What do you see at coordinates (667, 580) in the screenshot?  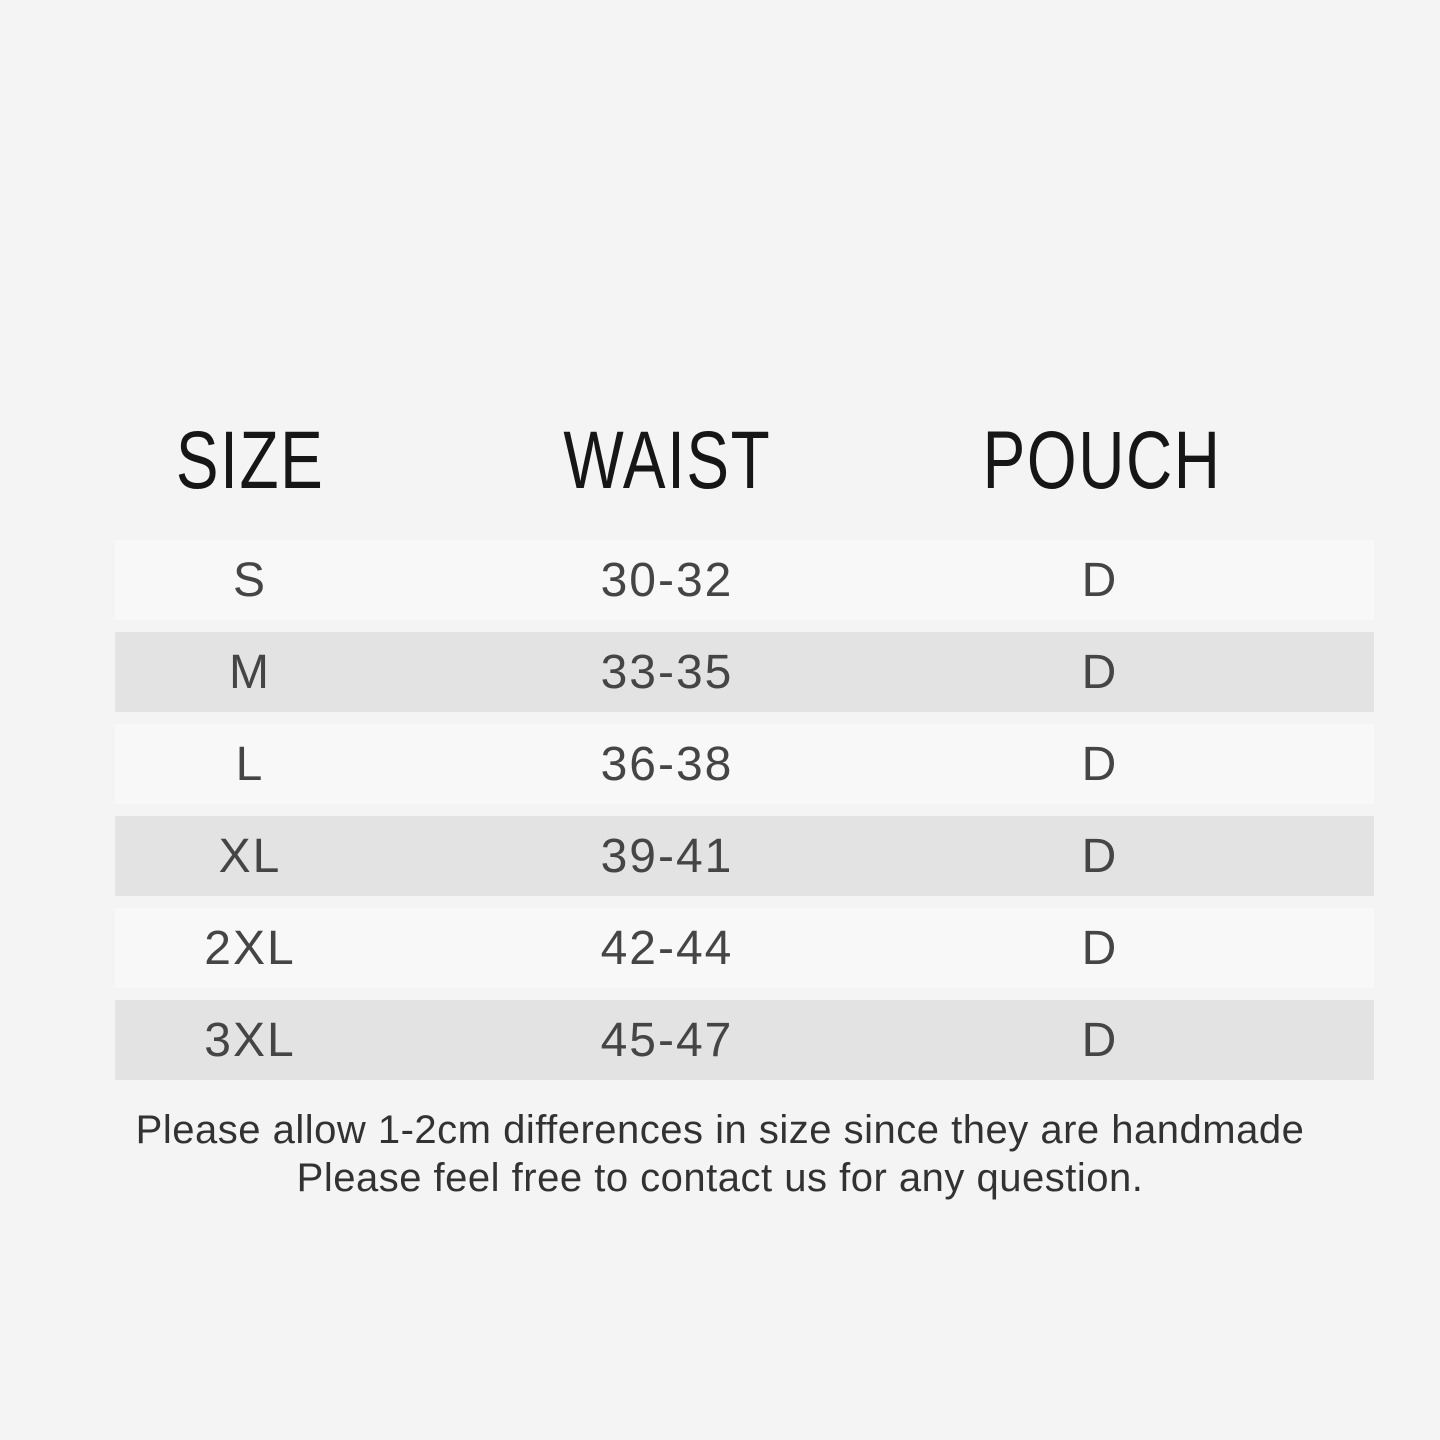 I see `cell-waist: 30-32` at bounding box center [667, 580].